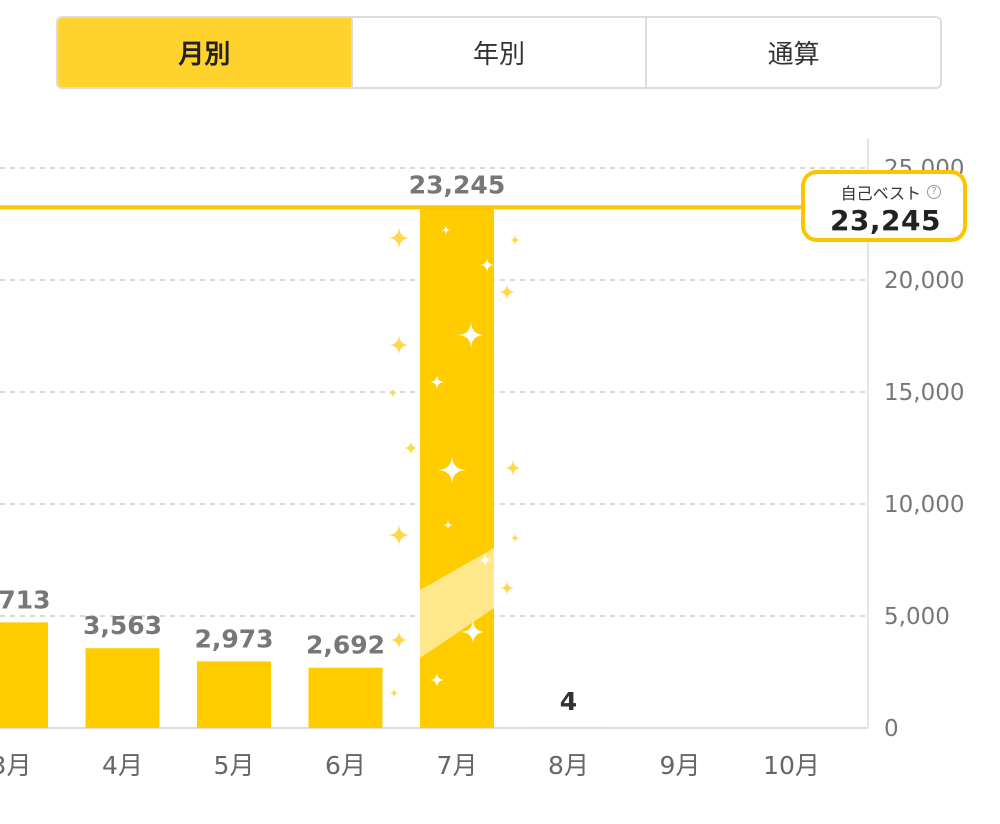  What do you see at coordinates (15, 765) in the screenshot?
I see `x-tick-label: 3月` at bounding box center [15, 765].